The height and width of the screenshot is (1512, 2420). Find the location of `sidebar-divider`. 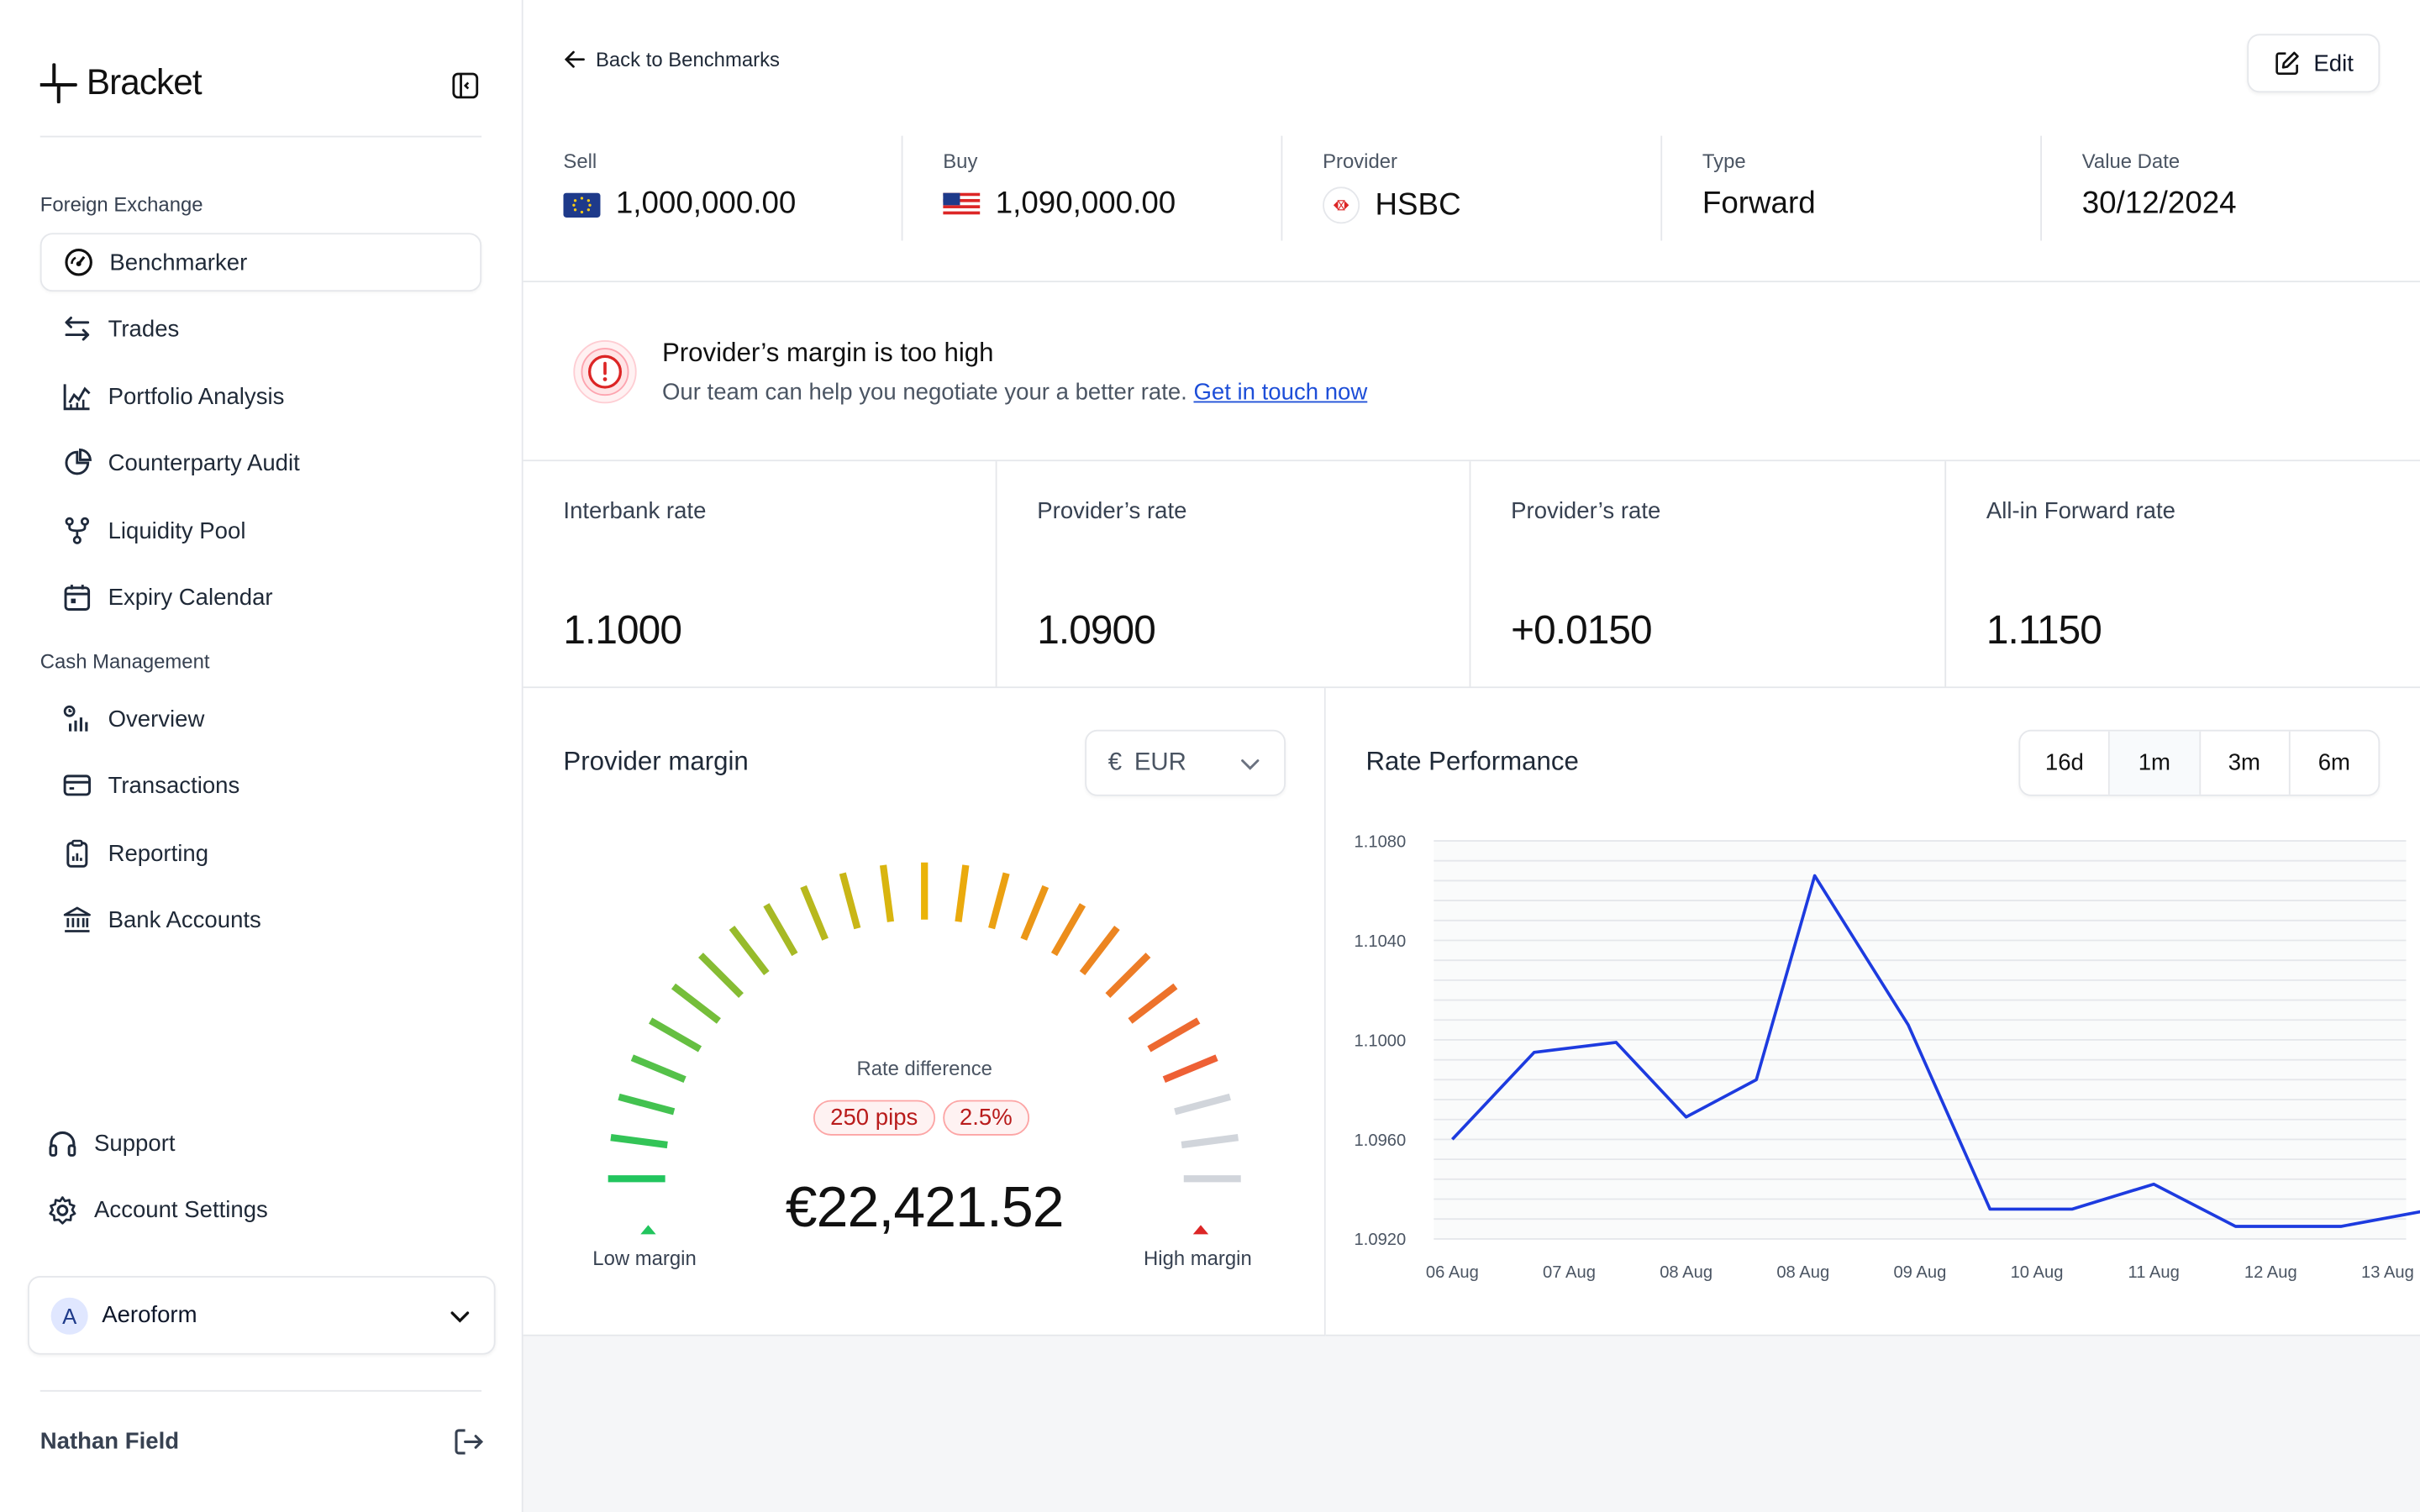

sidebar-divider is located at coordinates (261, 136).